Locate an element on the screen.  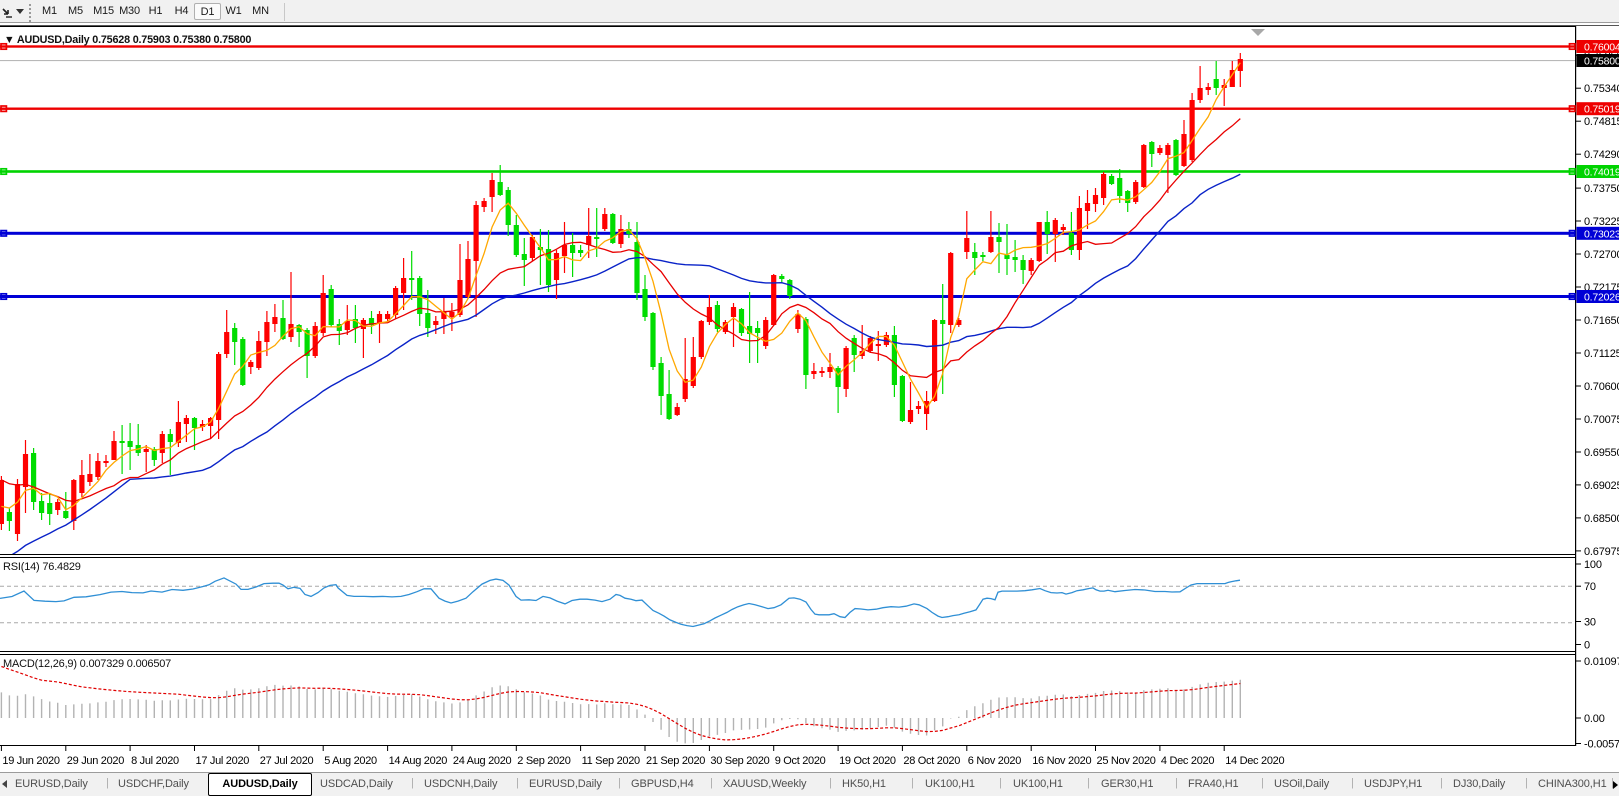
svg-text: 0.70600 is located at coordinates (1601, 387).